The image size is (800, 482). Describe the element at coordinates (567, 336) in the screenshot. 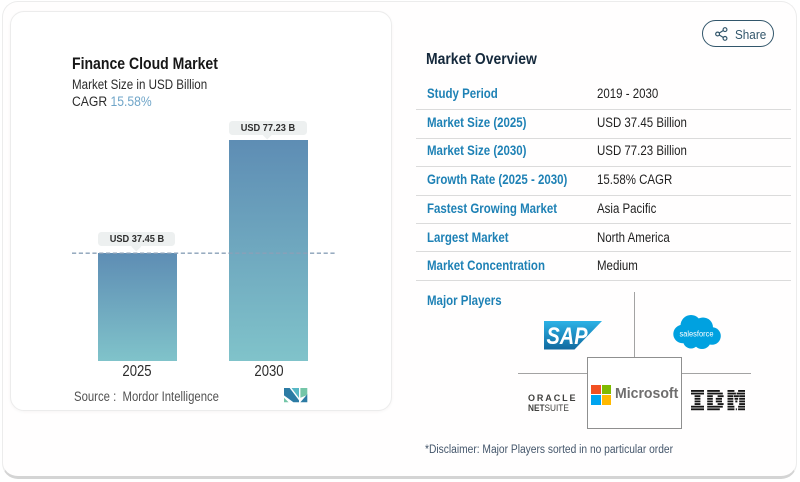

I see `svg-text: SAP` at that location.